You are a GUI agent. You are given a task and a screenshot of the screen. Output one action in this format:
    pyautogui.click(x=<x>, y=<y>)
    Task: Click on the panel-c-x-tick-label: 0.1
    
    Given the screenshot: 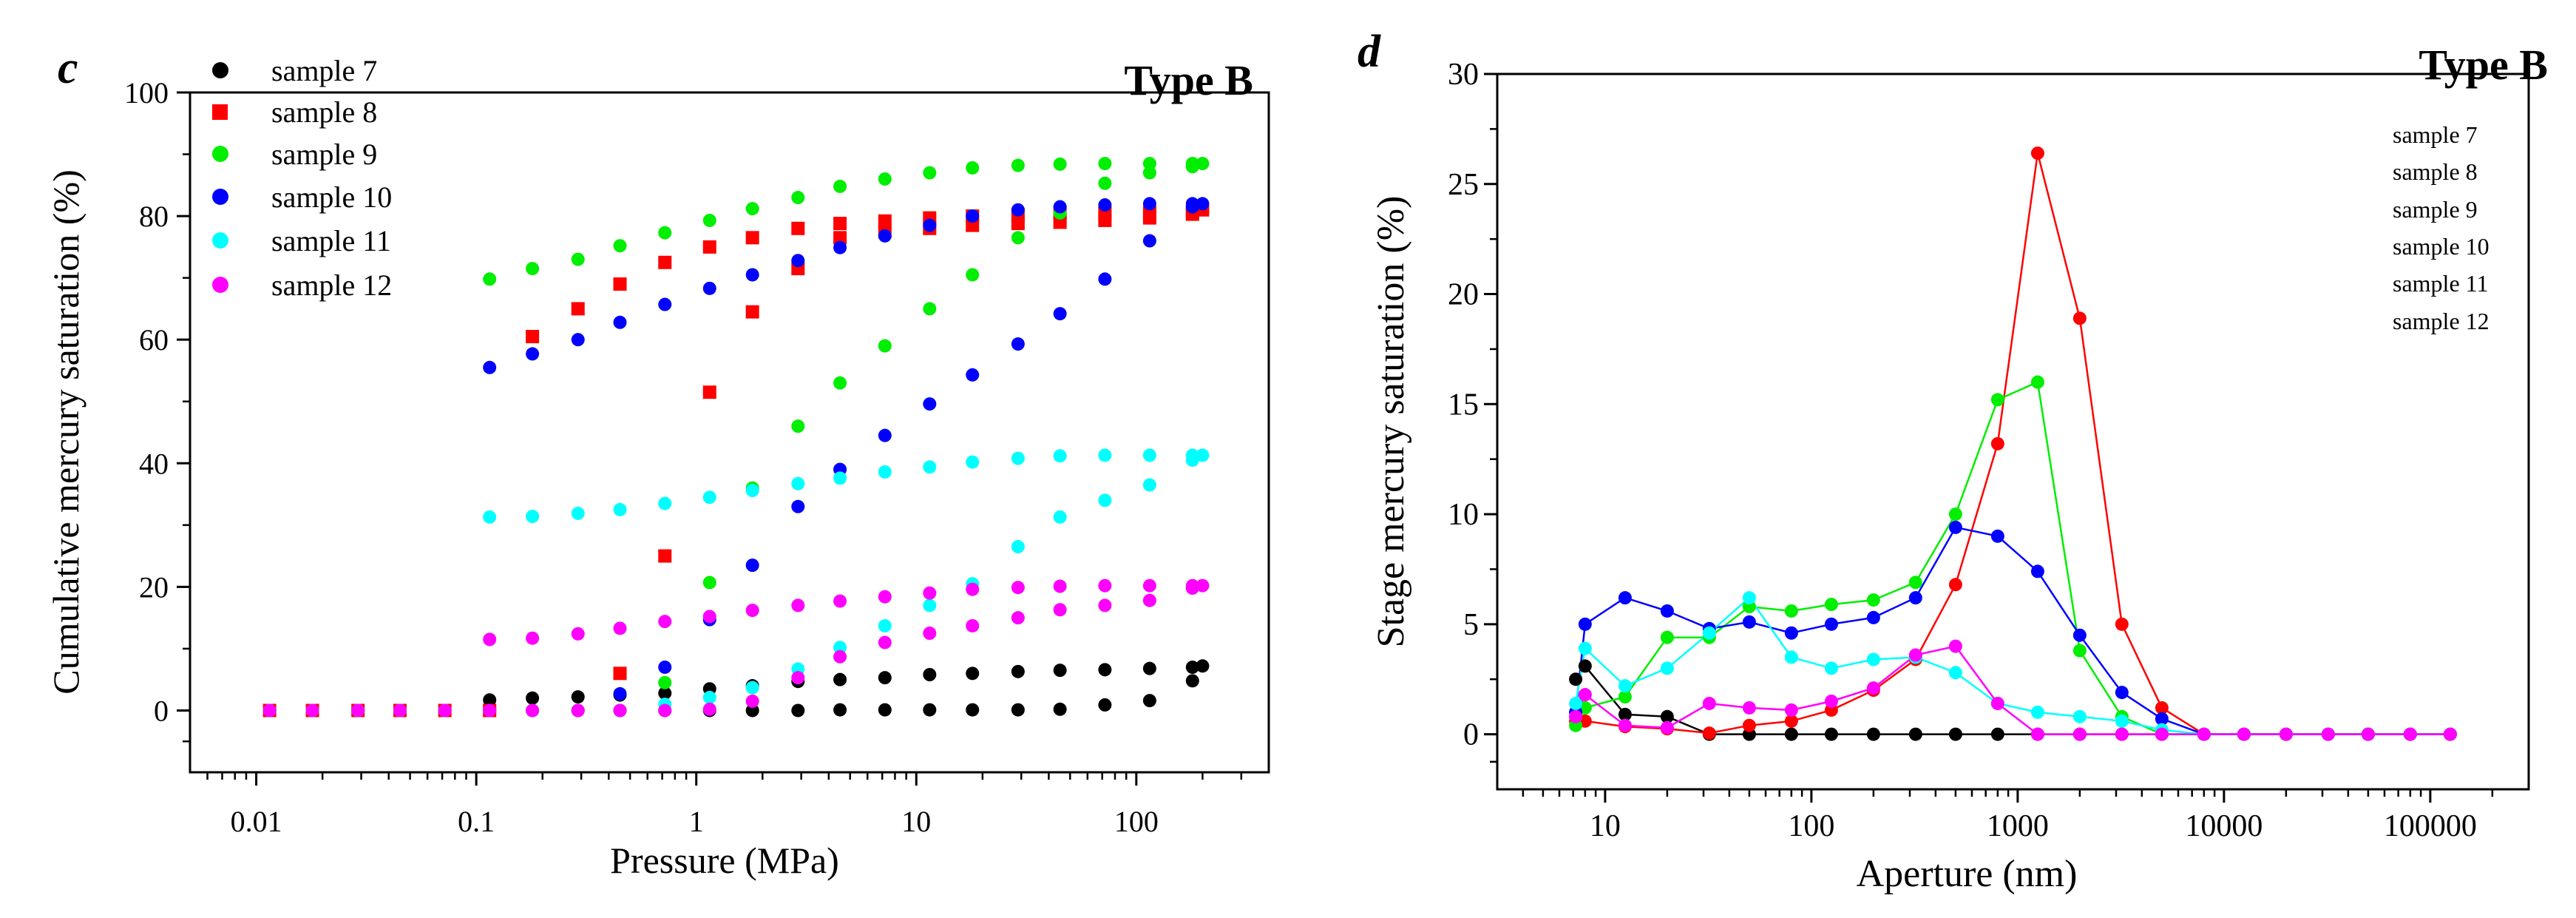 What is the action you would take?
    pyautogui.click(x=476, y=821)
    